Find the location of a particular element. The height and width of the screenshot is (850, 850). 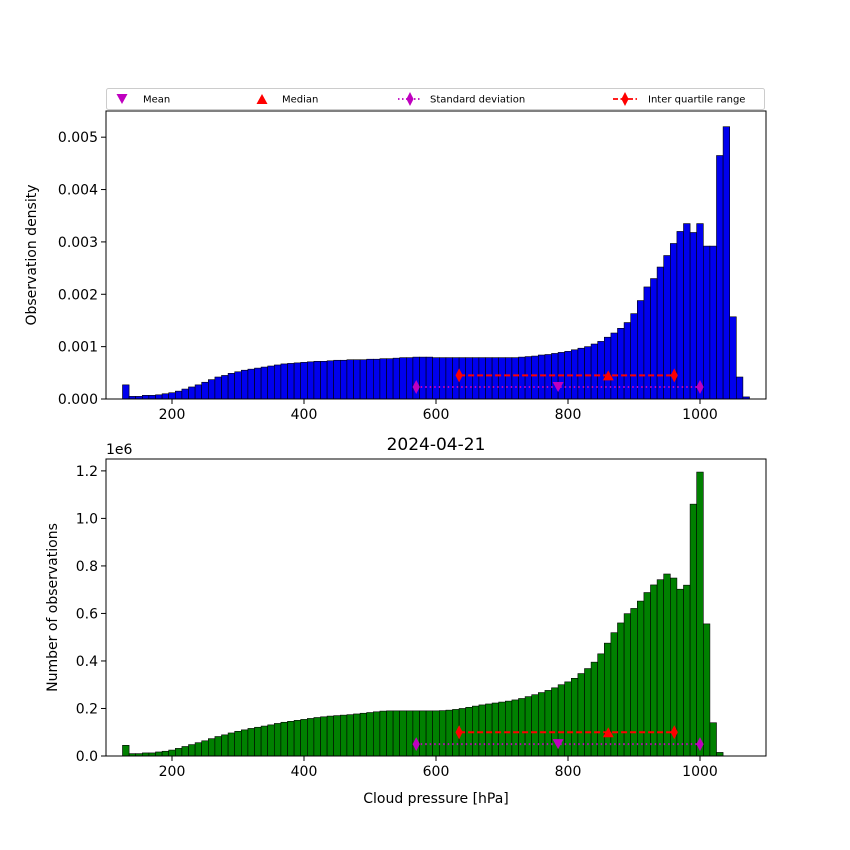

y-tick-label: 0.2 is located at coordinates (87, 709).